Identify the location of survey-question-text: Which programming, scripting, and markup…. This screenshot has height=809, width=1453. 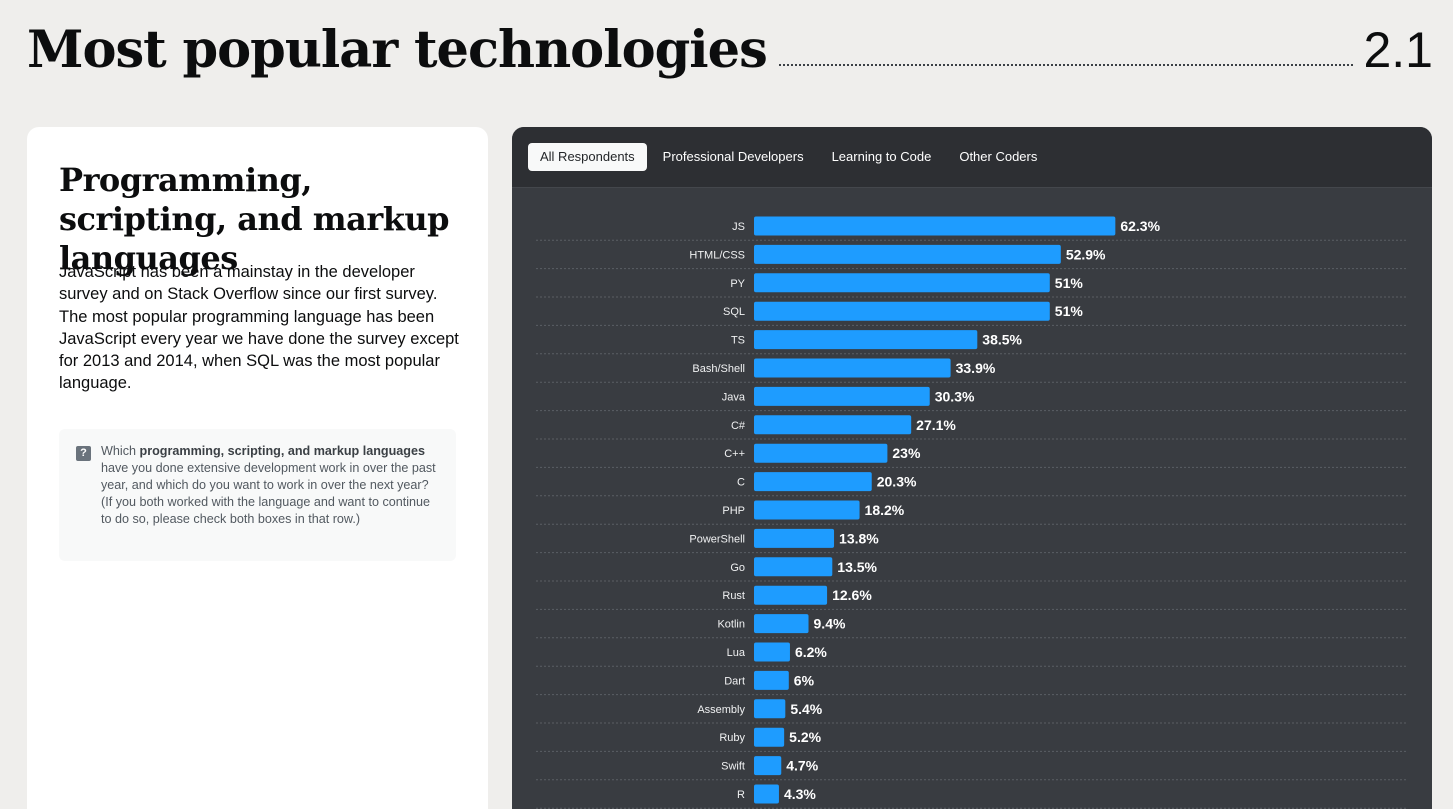
(271, 485).